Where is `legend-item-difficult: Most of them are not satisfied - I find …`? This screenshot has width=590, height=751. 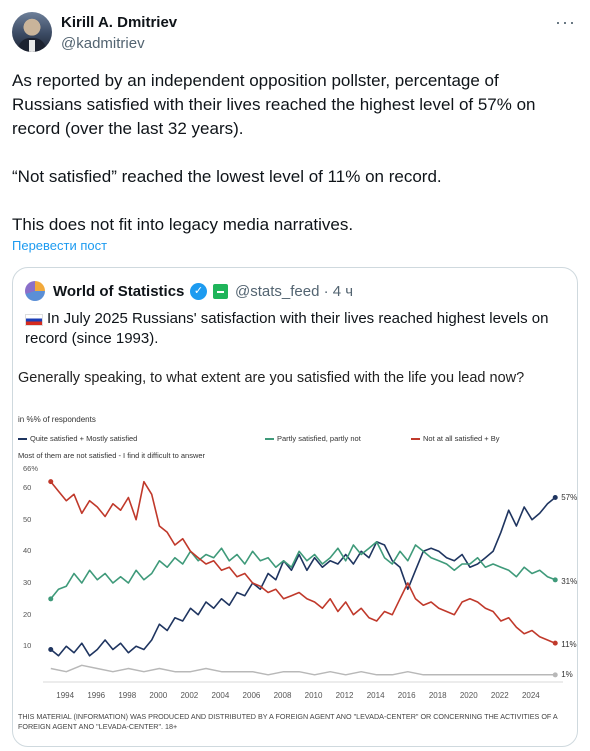 legend-item-difficult: Most of them are not satisfied - I find … is located at coordinates (112, 455).